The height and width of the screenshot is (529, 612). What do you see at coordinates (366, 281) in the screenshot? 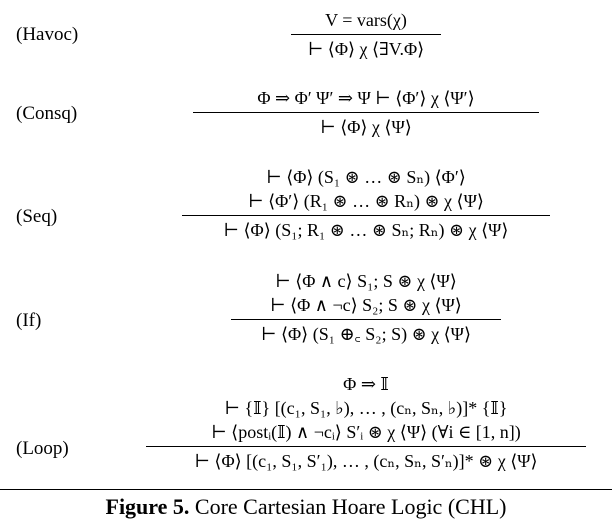
I see `premise: ⊢ ⟨Φ ∧ c⟩ S₁; S ⊛ χ ⟨Ψ⟩` at bounding box center [366, 281].